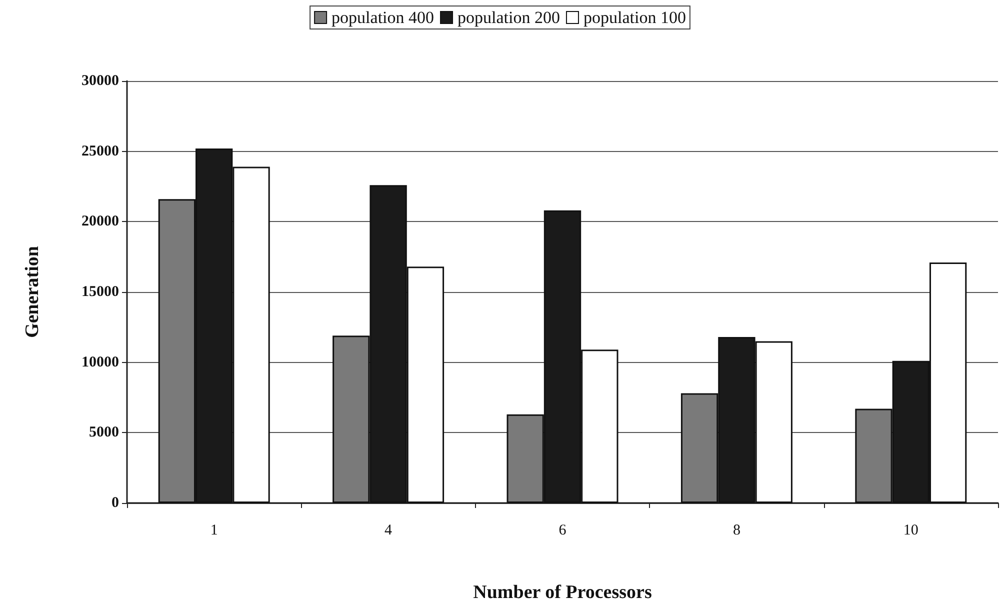  Describe the element at coordinates (100, 362) in the screenshot. I see `y-tick-label: 10000` at that location.